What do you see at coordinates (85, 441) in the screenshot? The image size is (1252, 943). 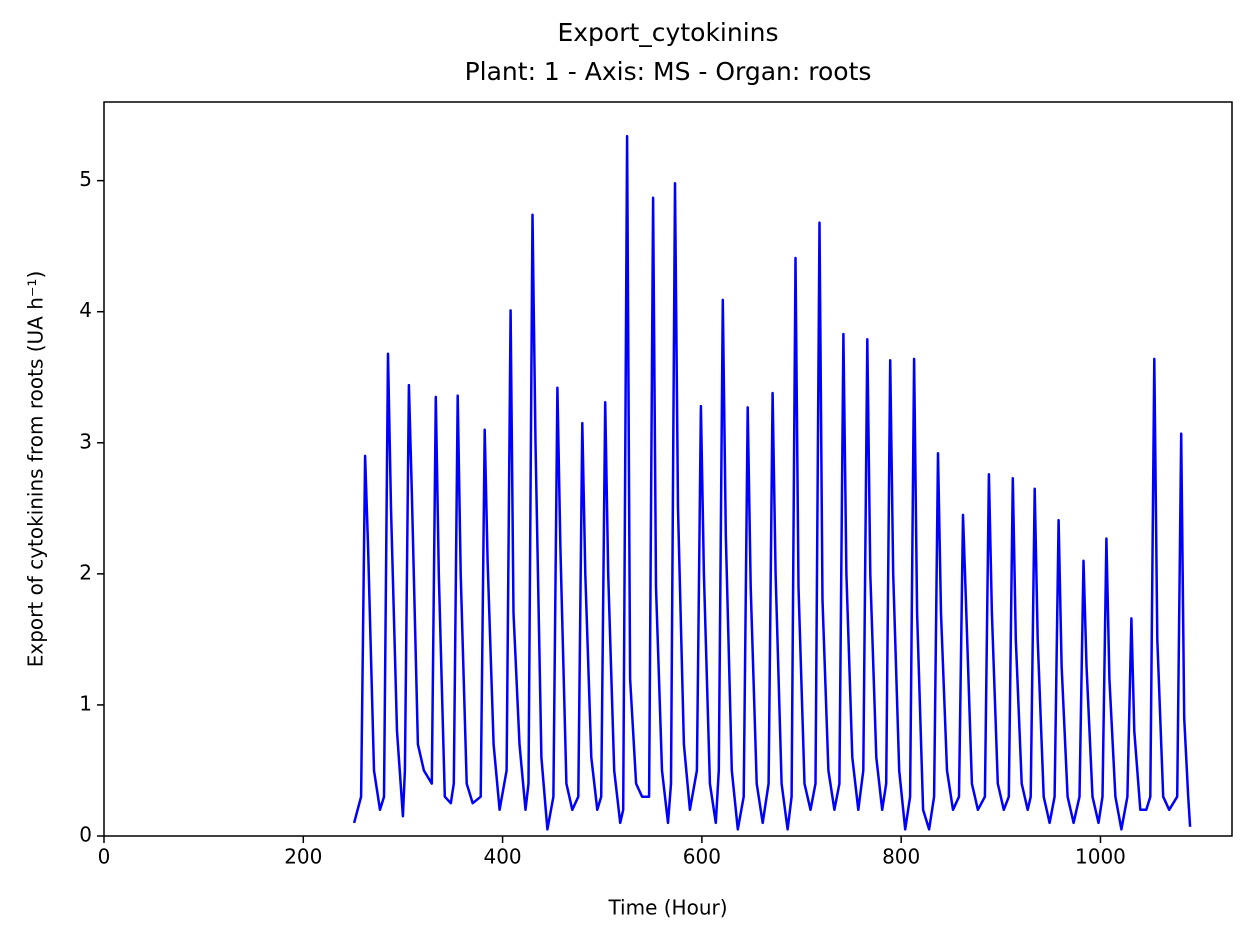 I see `y-tick-label: 3` at bounding box center [85, 441].